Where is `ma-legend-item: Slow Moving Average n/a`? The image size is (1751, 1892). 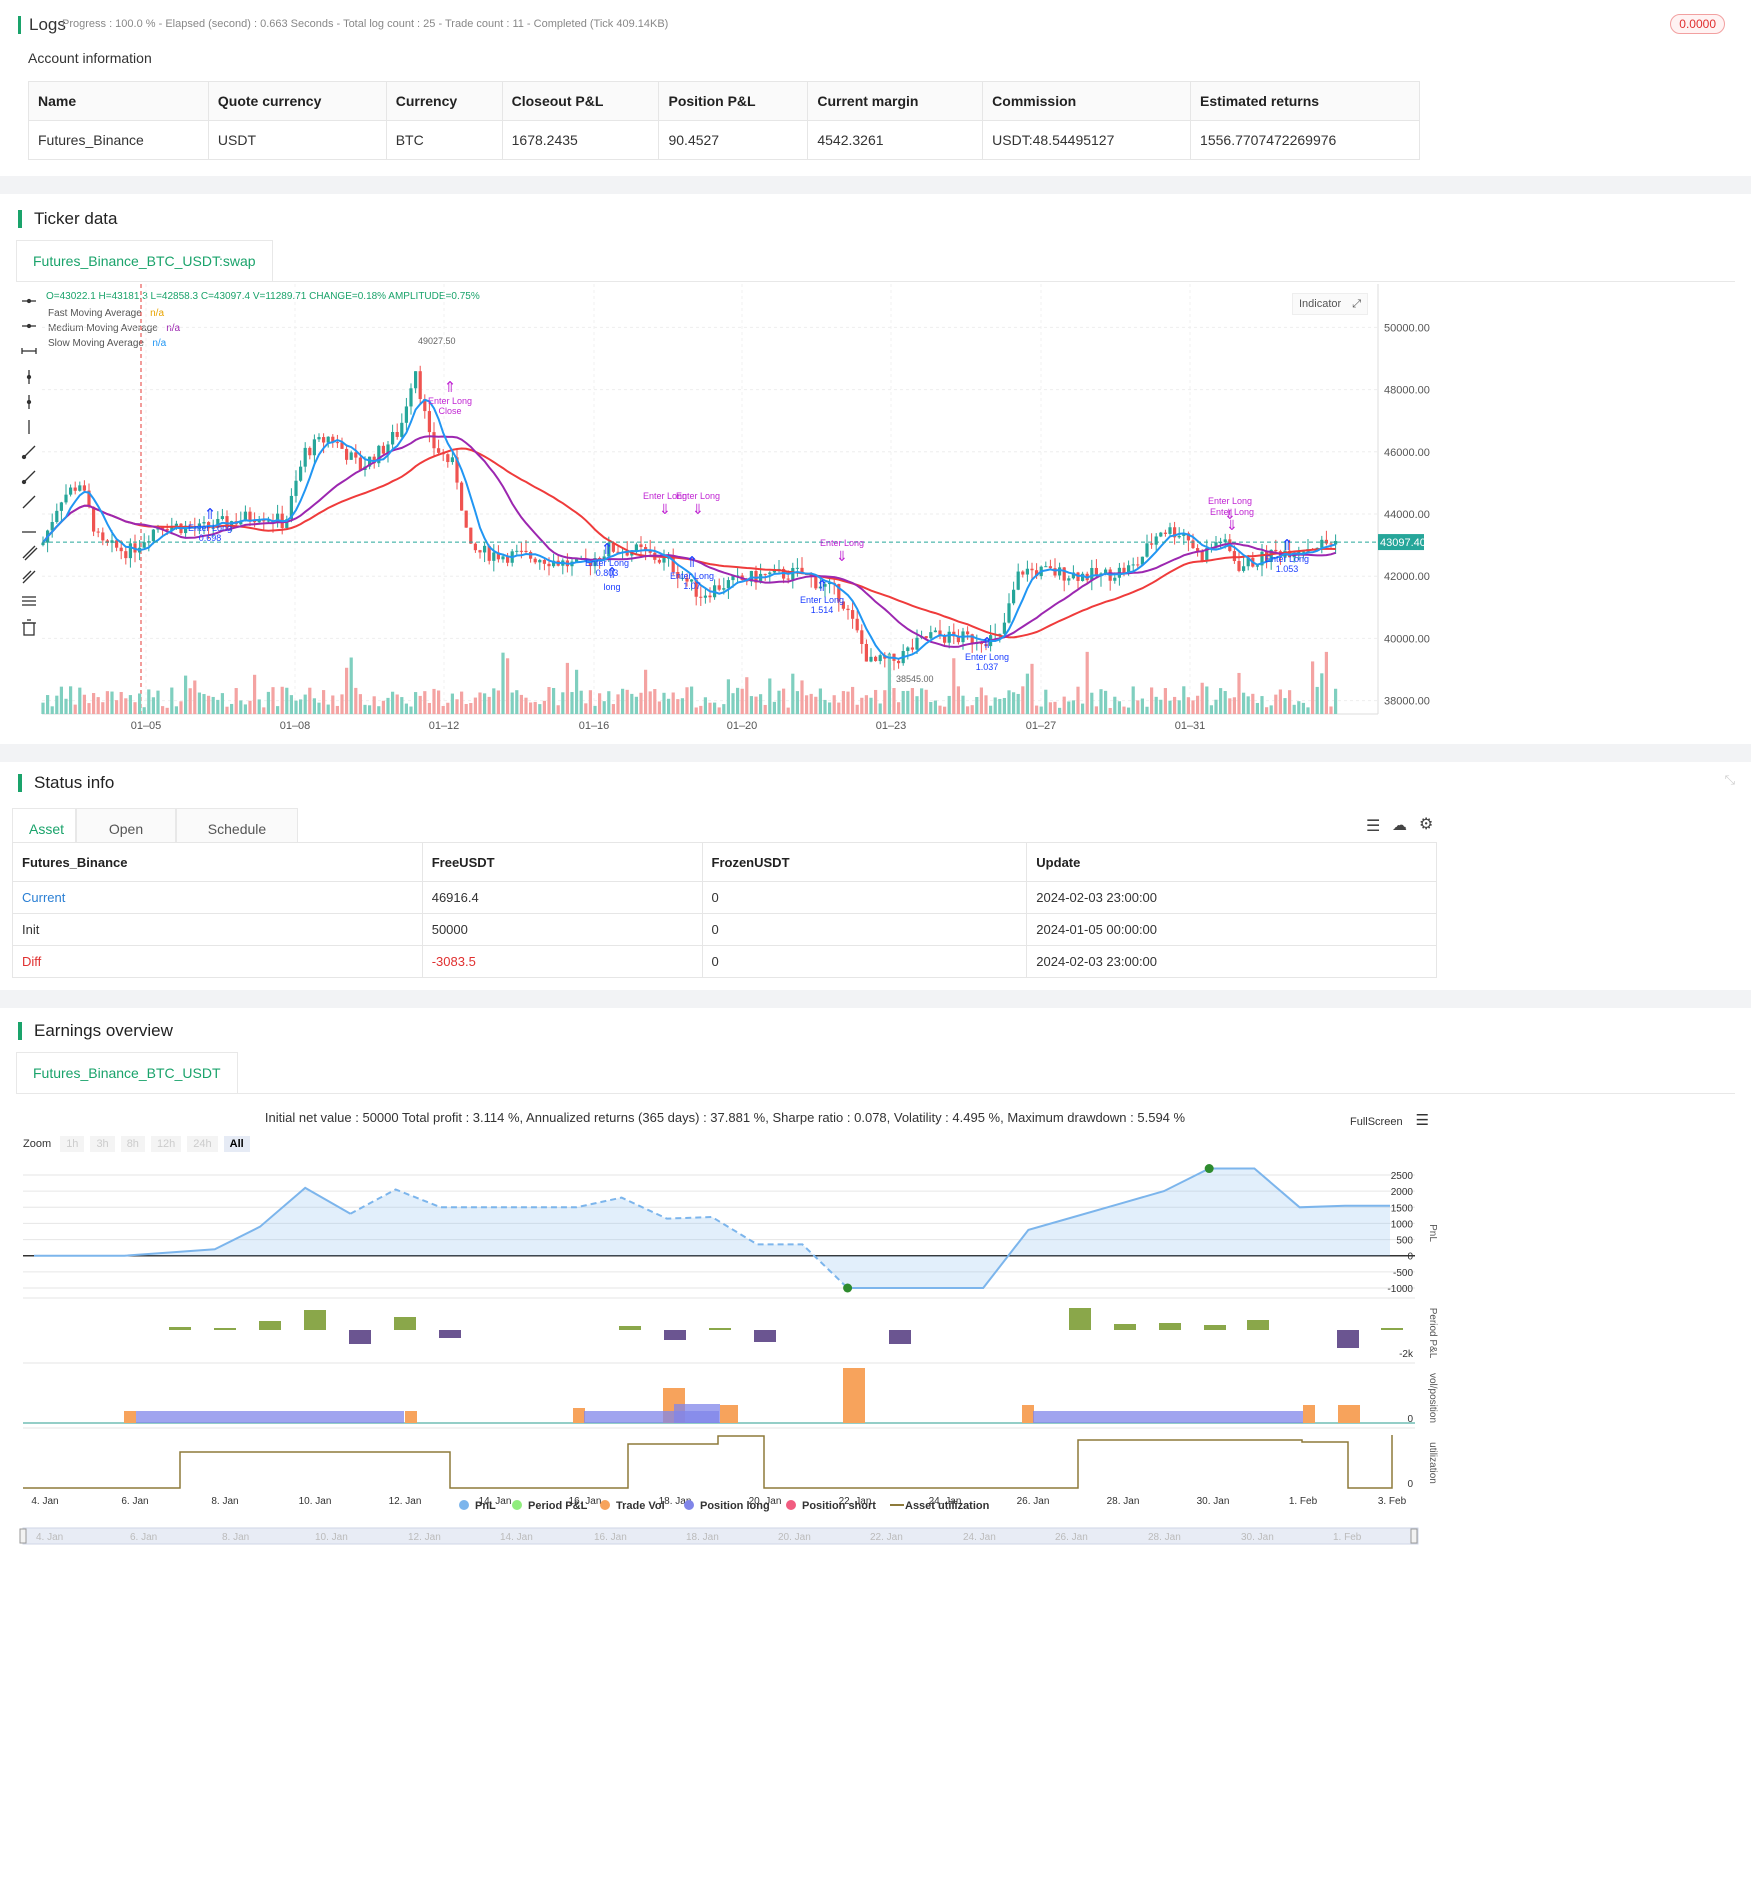
ma-legend-item: Slow Moving Average n/a is located at coordinates (107, 343).